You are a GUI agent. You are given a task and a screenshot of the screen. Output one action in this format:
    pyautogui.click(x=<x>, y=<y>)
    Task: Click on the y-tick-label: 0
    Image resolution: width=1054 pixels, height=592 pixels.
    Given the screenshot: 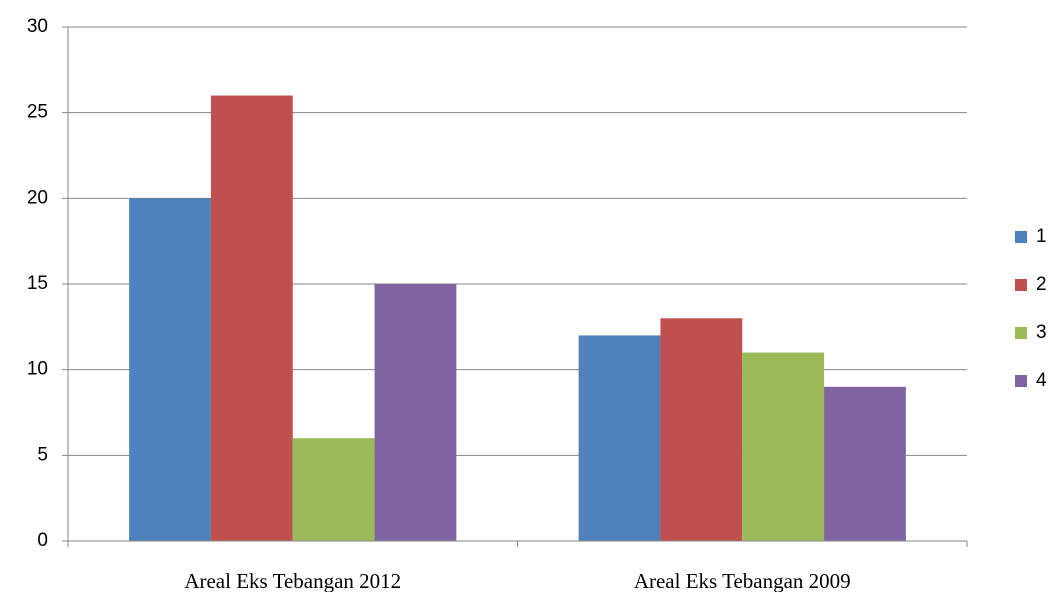 What is the action you would take?
    pyautogui.click(x=42, y=540)
    